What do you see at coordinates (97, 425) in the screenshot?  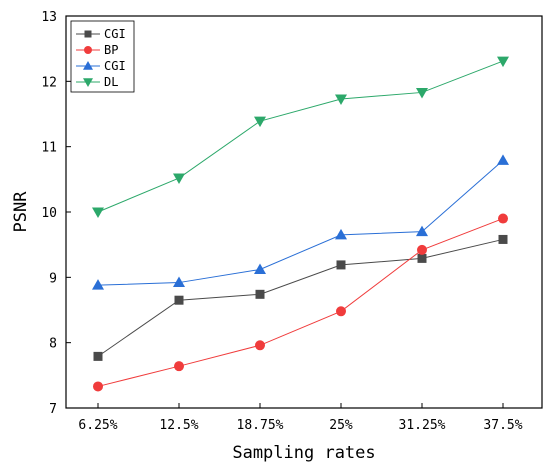 I see `x-tick-label: 6.25%` at bounding box center [97, 425].